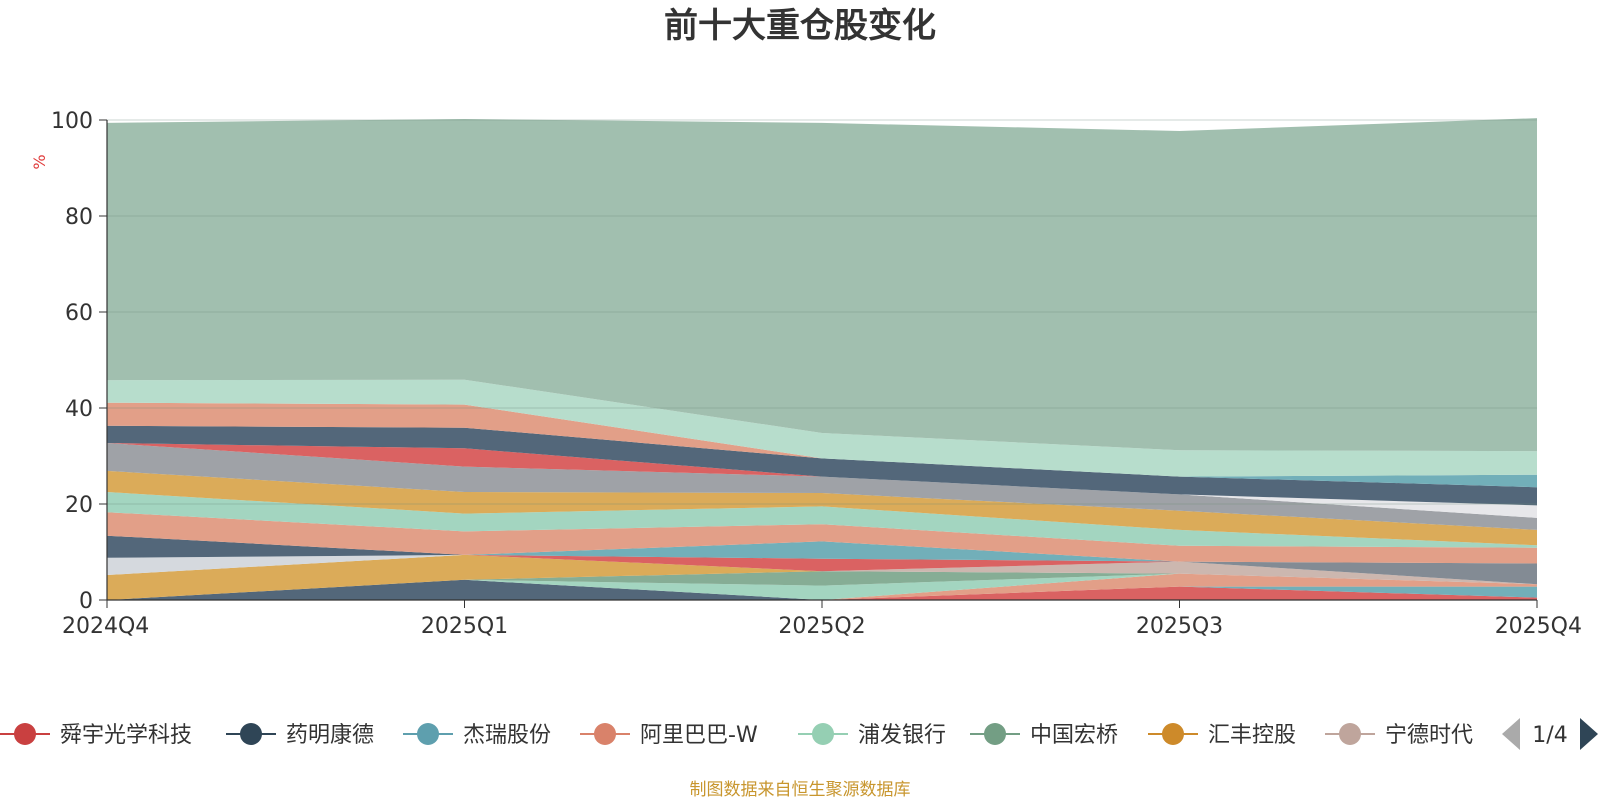  Describe the element at coordinates (79, 505) in the screenshot. I see `y-tick-label: 20` at that location.